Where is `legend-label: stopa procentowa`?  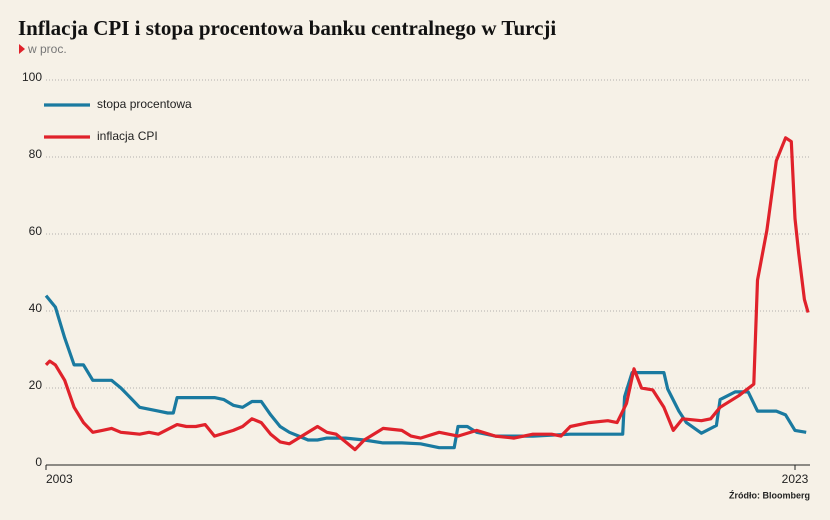 legend-label: stopa procentowa is located at coordinates (144, 104).